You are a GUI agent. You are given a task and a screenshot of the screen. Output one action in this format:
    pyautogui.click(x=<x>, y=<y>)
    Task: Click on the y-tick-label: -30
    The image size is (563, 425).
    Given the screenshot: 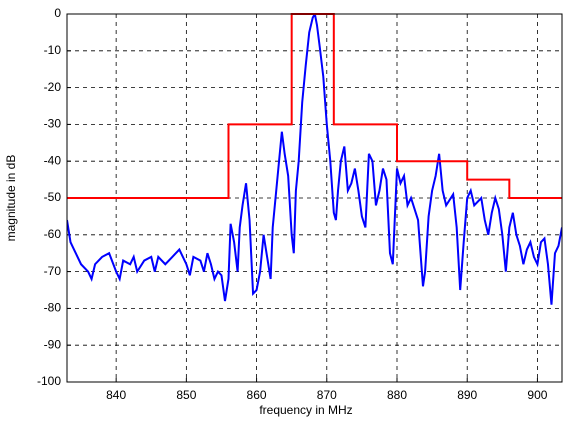 What is the action you would take?
    pyautogui.click(x=53, y=124)
    